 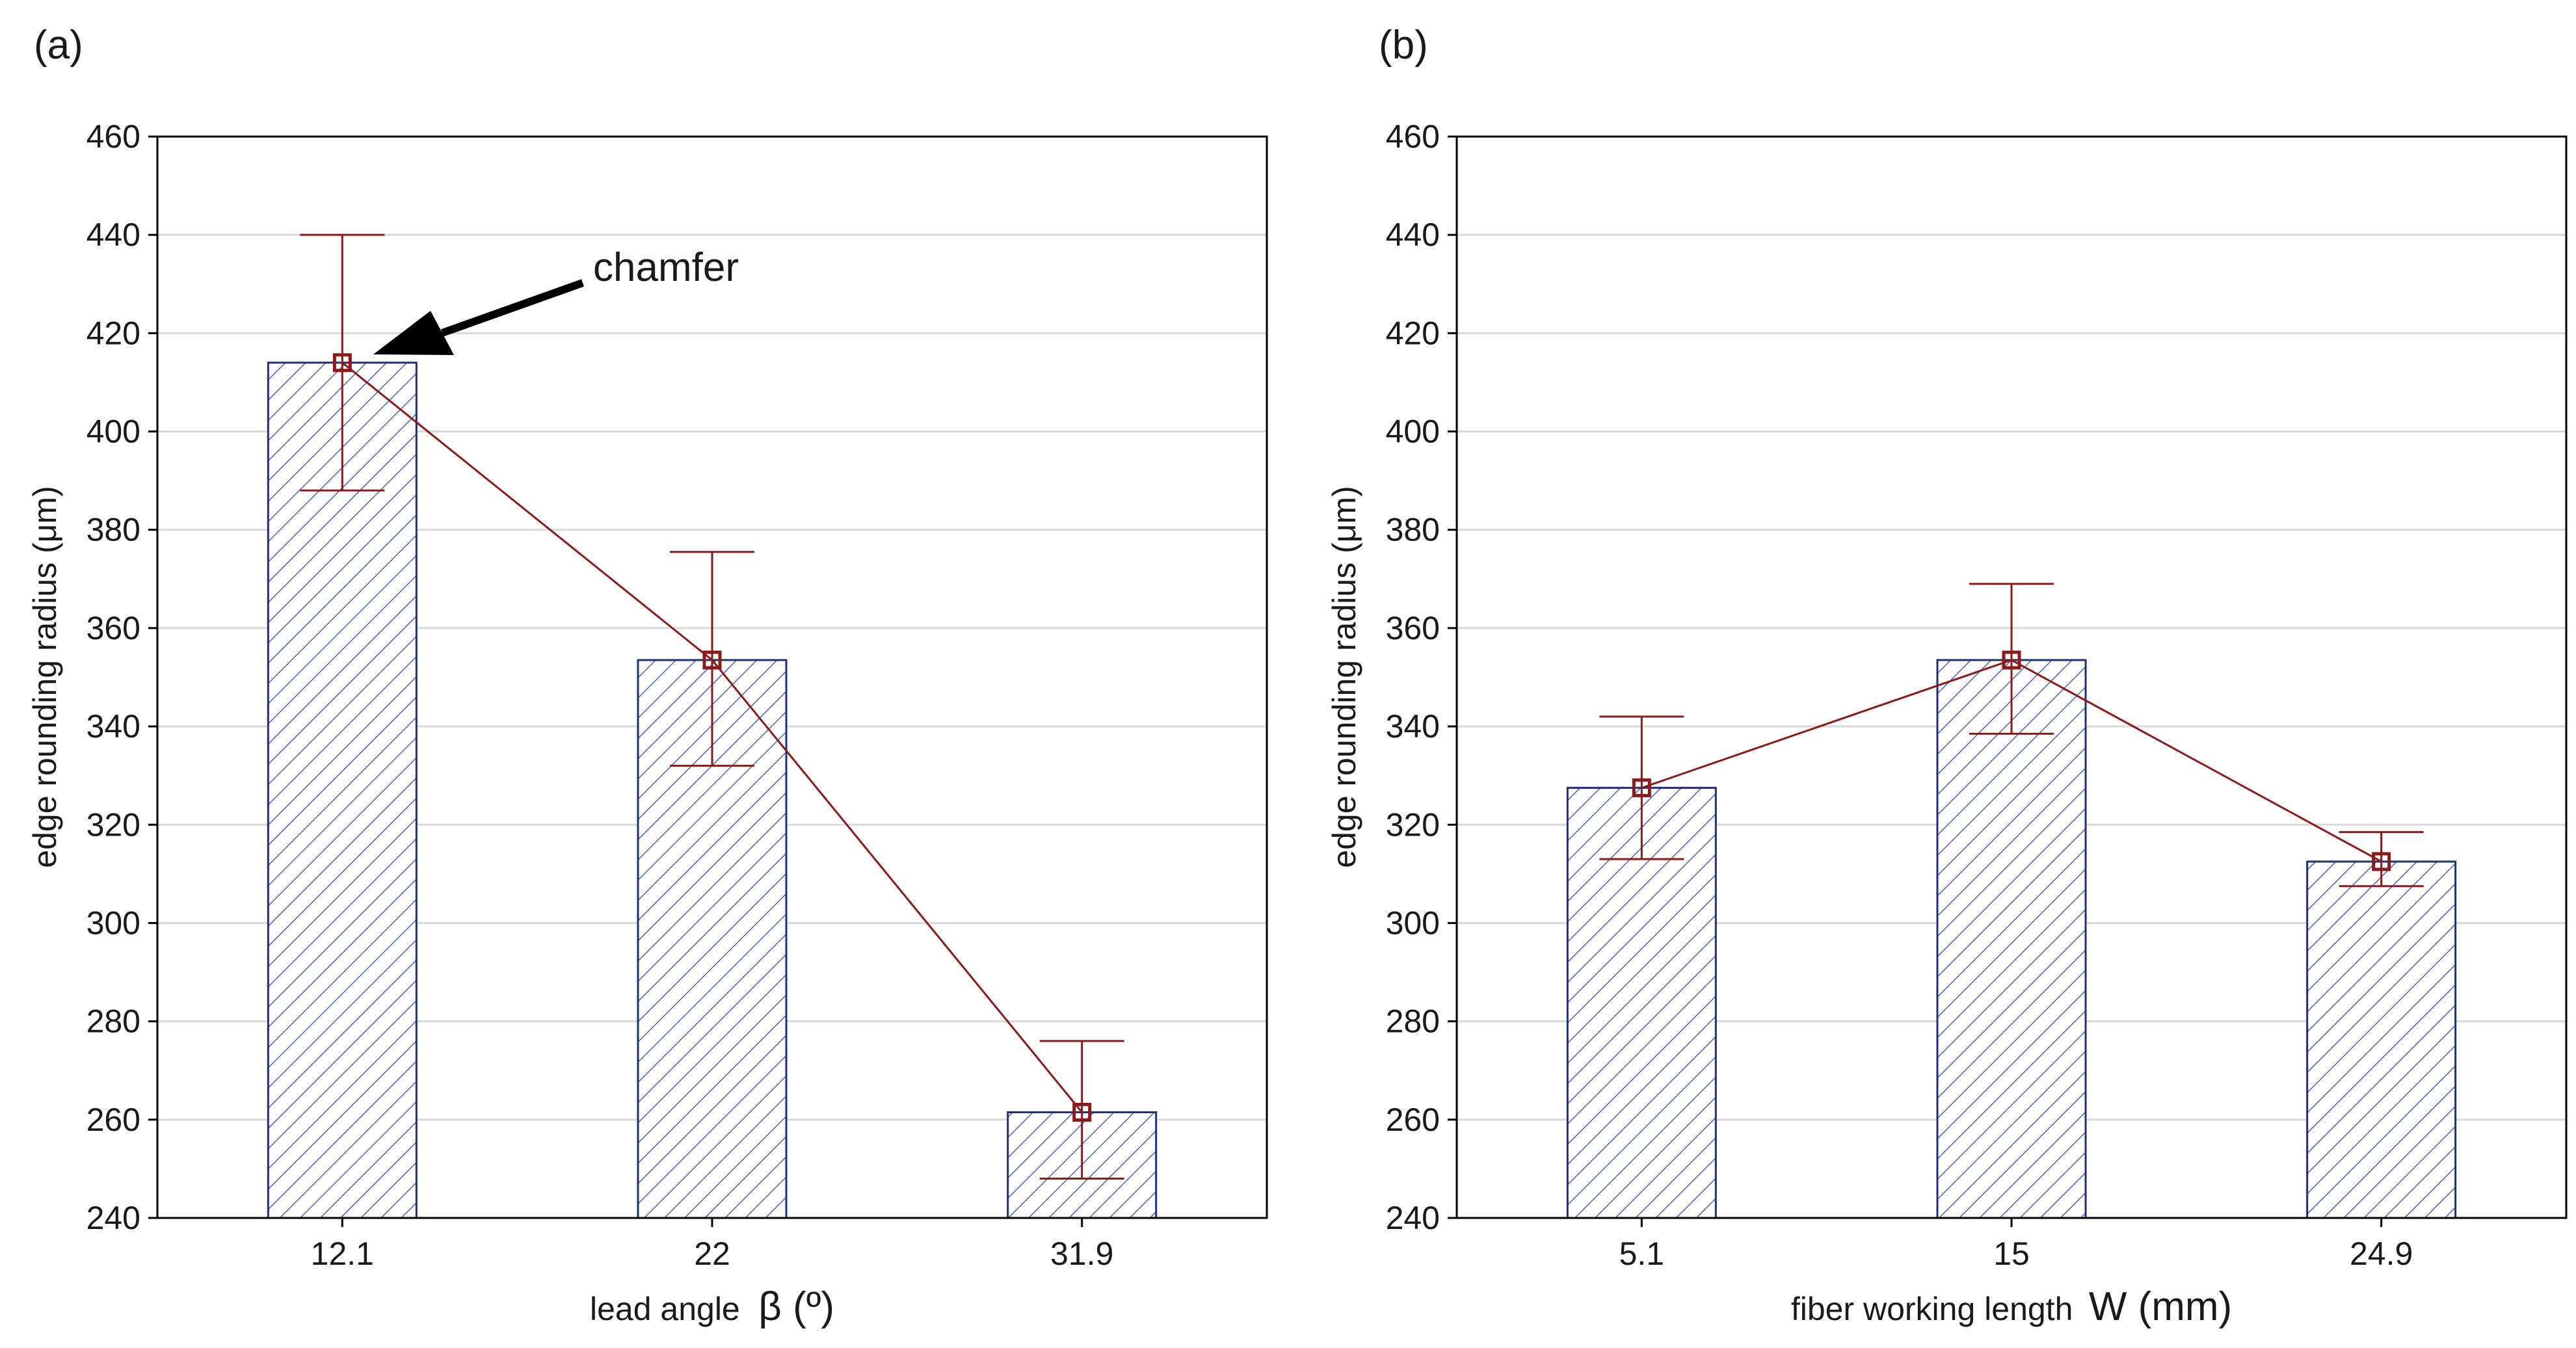 I want to click on mean-marker-12.1, so click(x=342, y=363).